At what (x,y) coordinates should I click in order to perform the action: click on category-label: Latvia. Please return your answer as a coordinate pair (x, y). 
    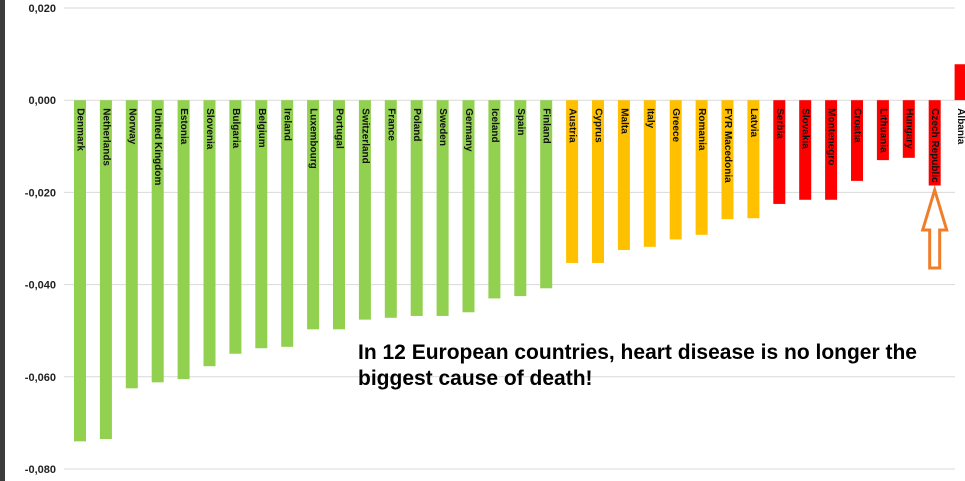
    Looking at the image, I should click on (753, 122).